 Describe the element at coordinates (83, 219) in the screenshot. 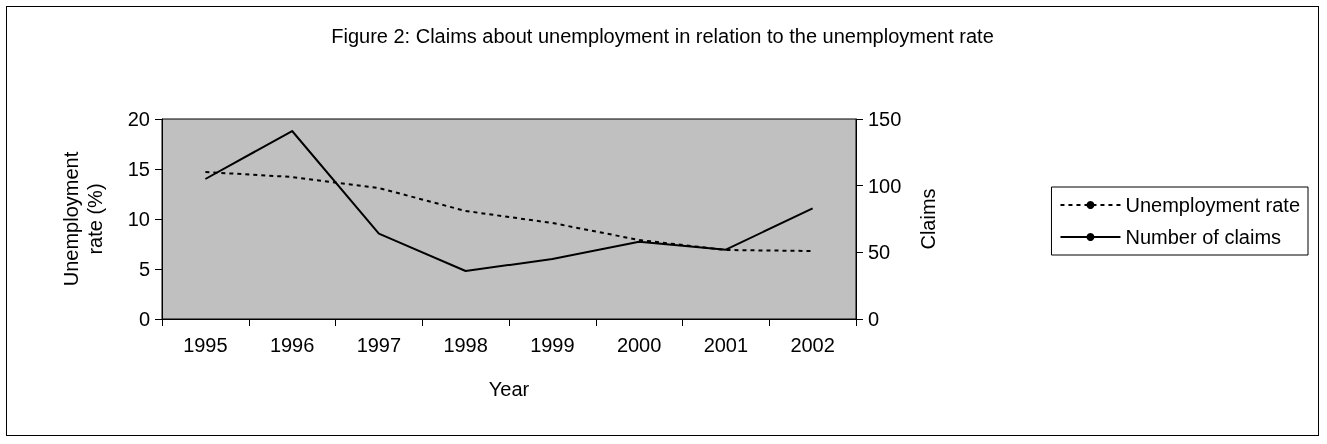

I see `y-axis-title: Unemployment rate (%)` at that location.